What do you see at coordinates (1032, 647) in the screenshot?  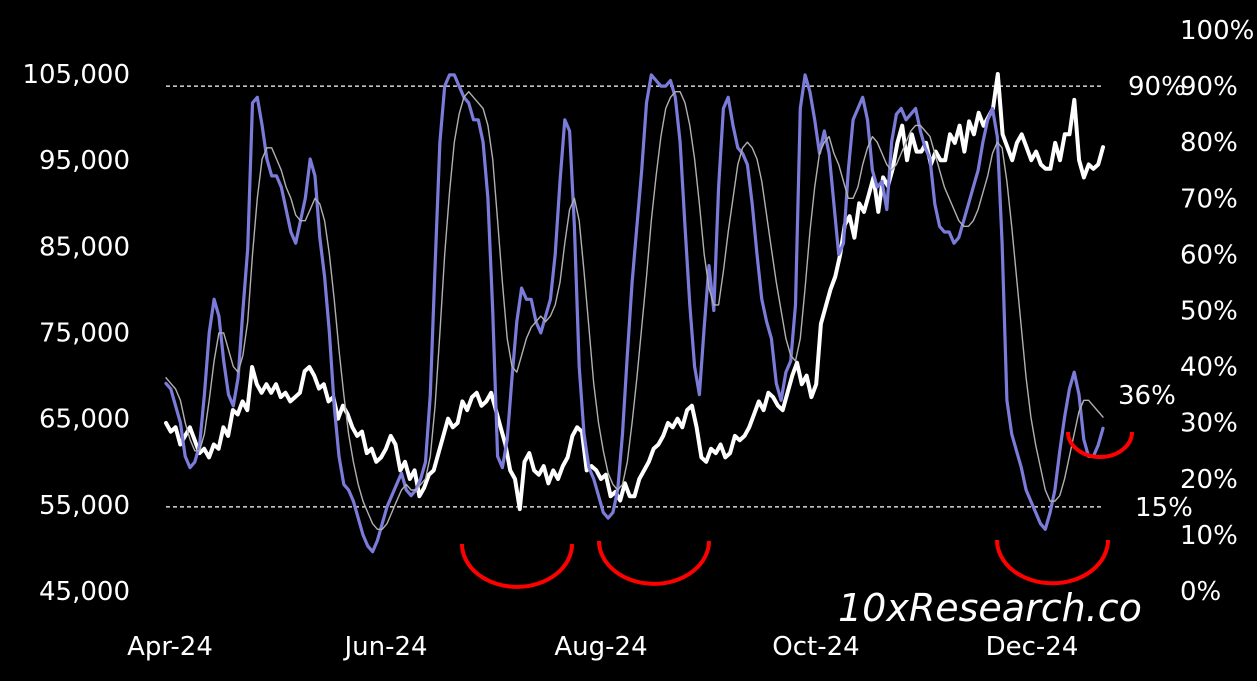 I see `x-tick-label: Dec-24` at bounding box center [1032, 647].